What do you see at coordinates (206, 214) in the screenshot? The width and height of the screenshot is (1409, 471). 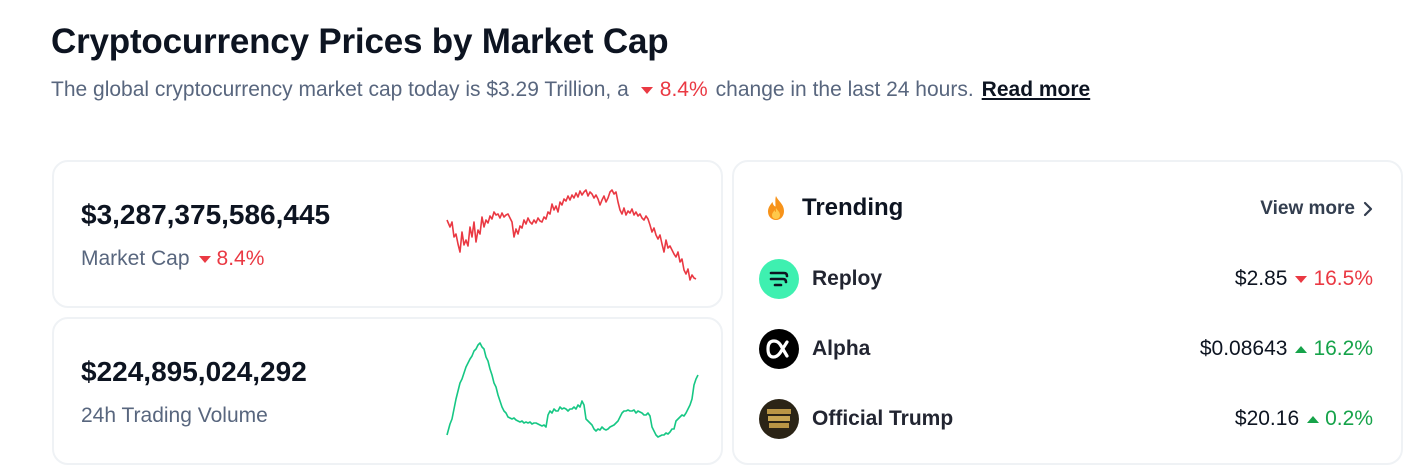 I see `market-cap-value: $3,287,375,586,445` at bounding box center [206, 214].